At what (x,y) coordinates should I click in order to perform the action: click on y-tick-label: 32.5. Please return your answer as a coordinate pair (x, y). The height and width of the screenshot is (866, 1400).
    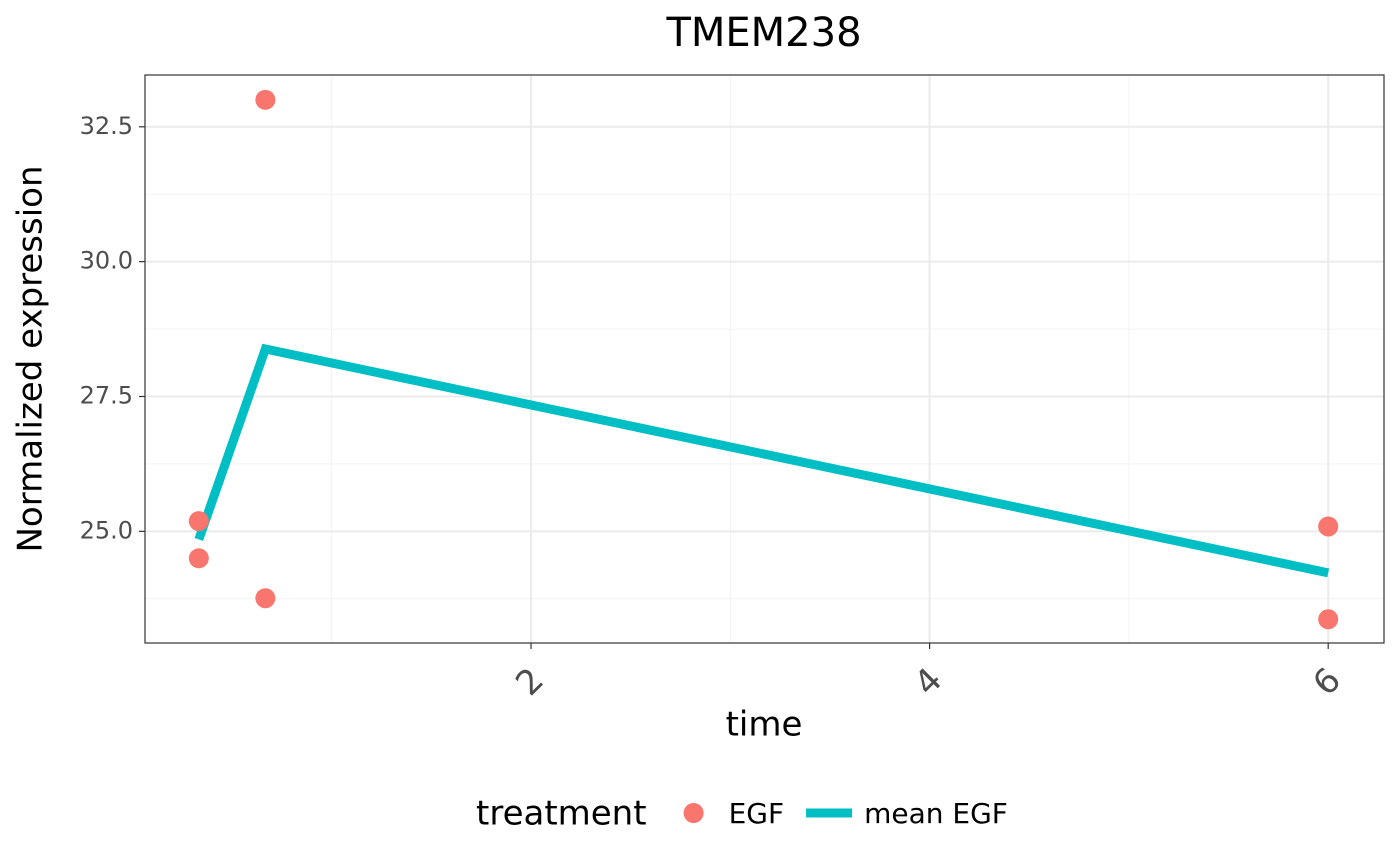
    Looking at the image, I should click on (106, 126).